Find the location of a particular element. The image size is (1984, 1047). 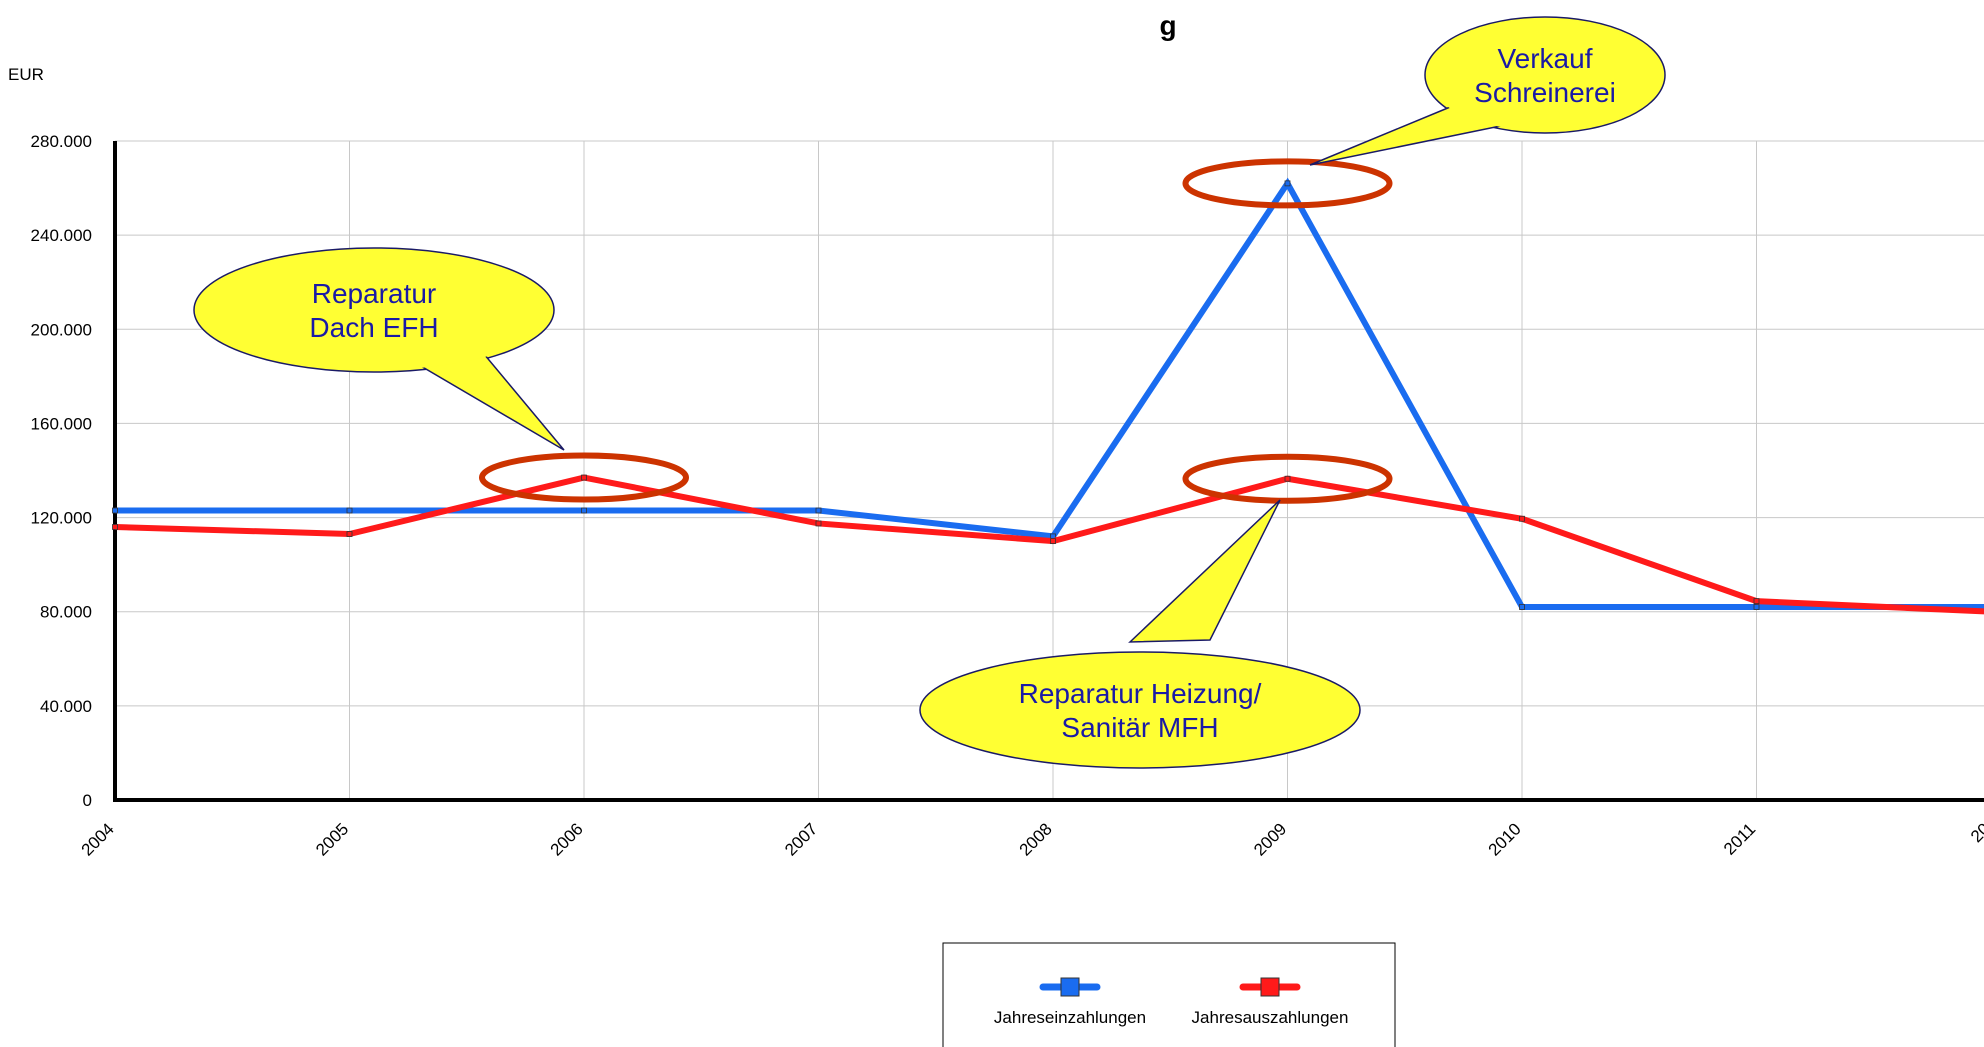

y-tick-label: 0 is located at coordinates (87, 800).